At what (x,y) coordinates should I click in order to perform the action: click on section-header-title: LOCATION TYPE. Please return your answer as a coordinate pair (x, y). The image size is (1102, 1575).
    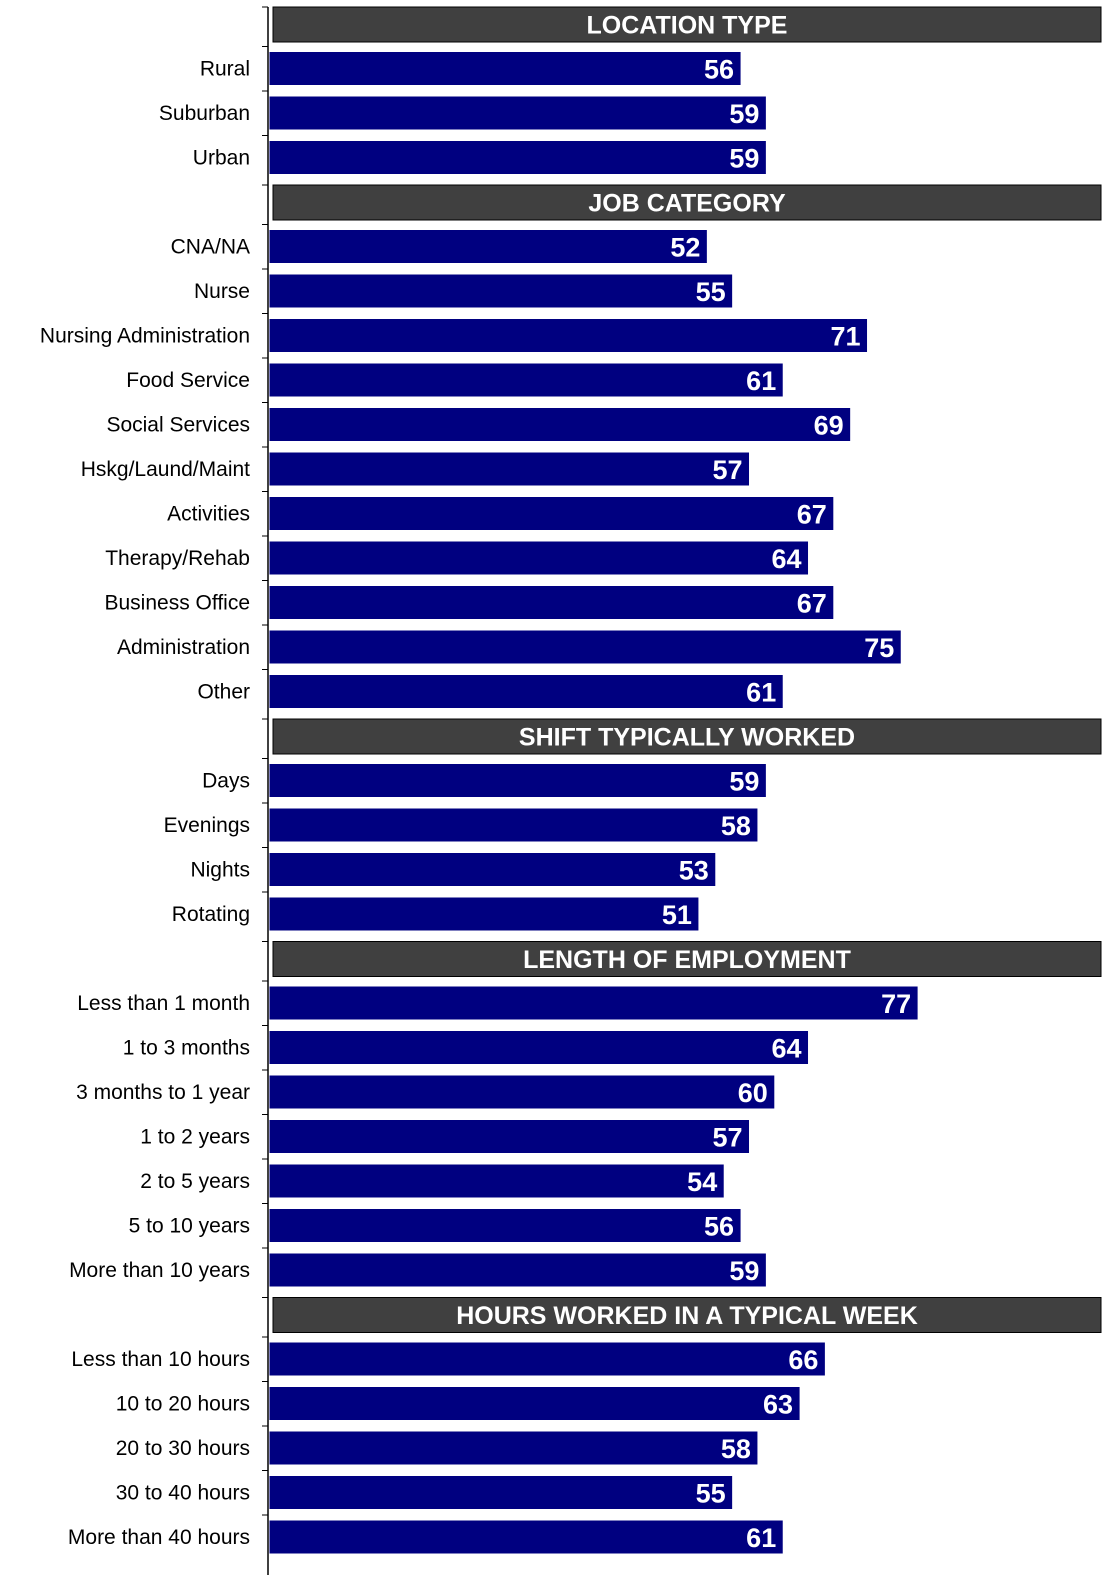
    Looking at the image, I should click on (687, 26).